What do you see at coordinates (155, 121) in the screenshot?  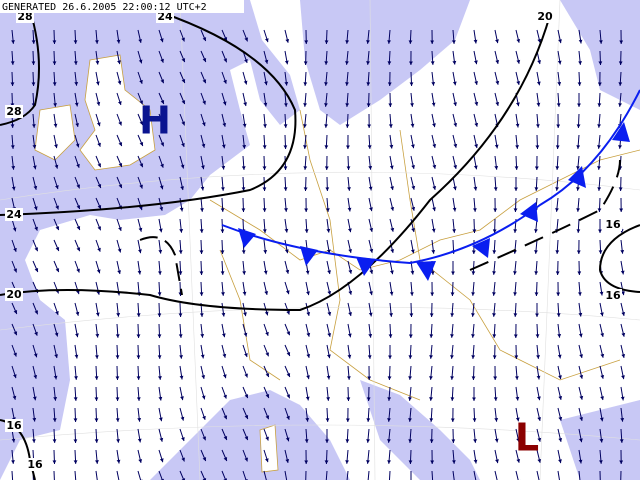 I see `high-pressure: H` at bounding box center [155, 121].